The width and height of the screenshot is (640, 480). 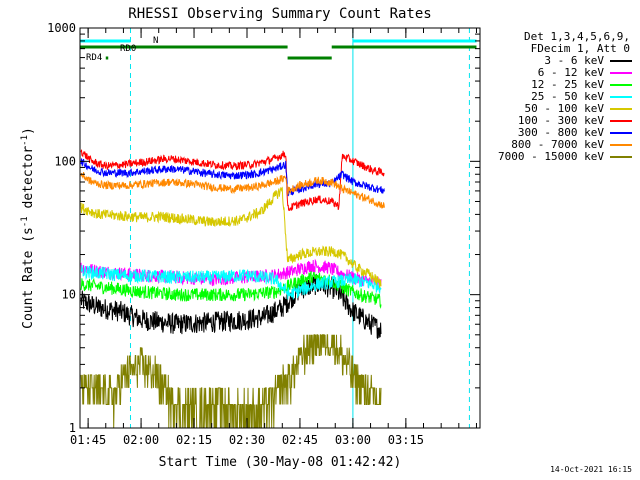 I want to click on legend-label: 300 - 800 keV, so click(x=560, y=132).